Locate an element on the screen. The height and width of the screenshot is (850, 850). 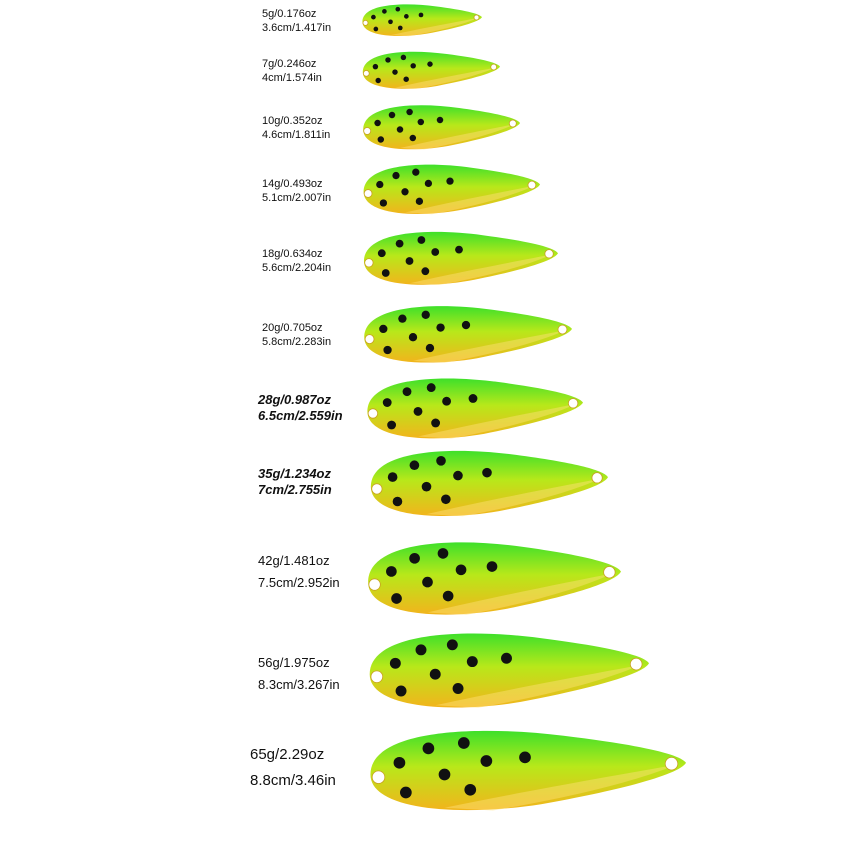
lure-length: 4.6cm/1.811in is located at coordinates (296, 134).